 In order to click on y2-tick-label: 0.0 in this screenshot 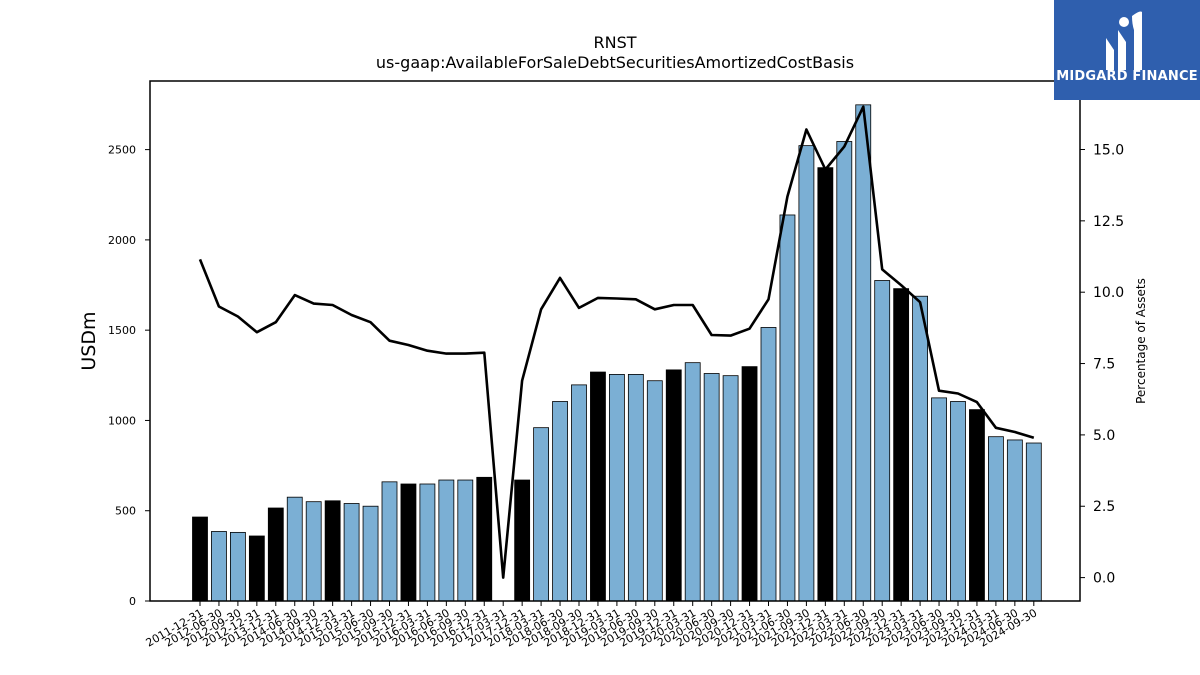, I will do `click(1104, 579)`.